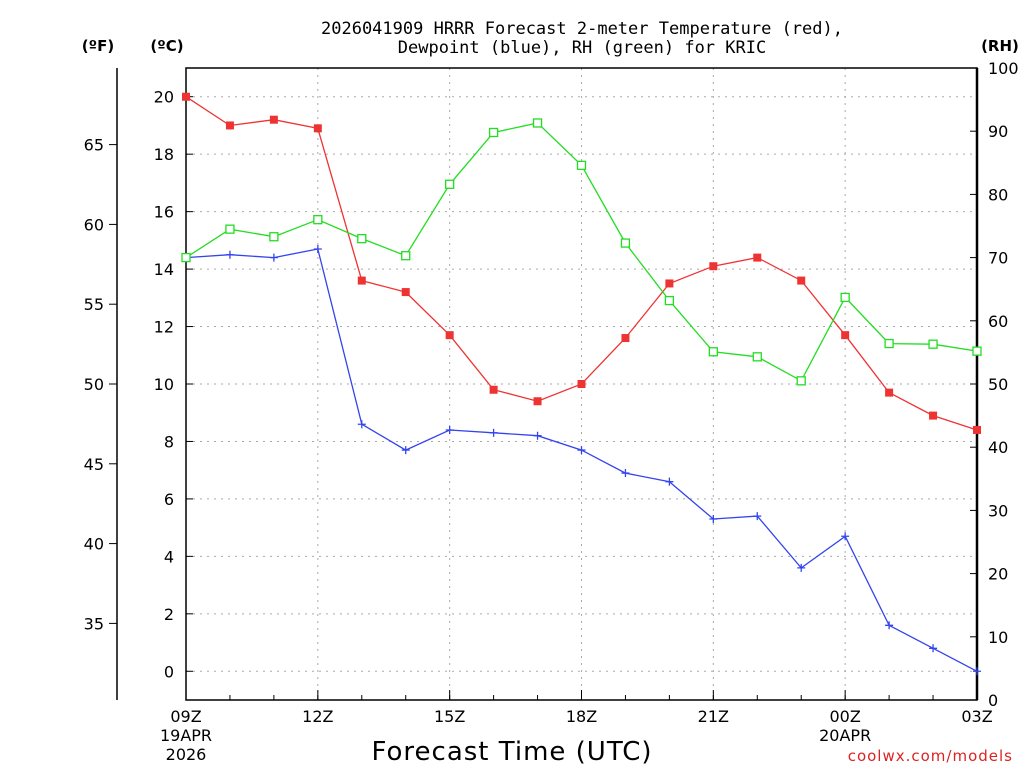  What do you see at coordinates (998, 510) in the screenshot?
I see `rh-tick-label: 30` at bounding box center [998, 510].